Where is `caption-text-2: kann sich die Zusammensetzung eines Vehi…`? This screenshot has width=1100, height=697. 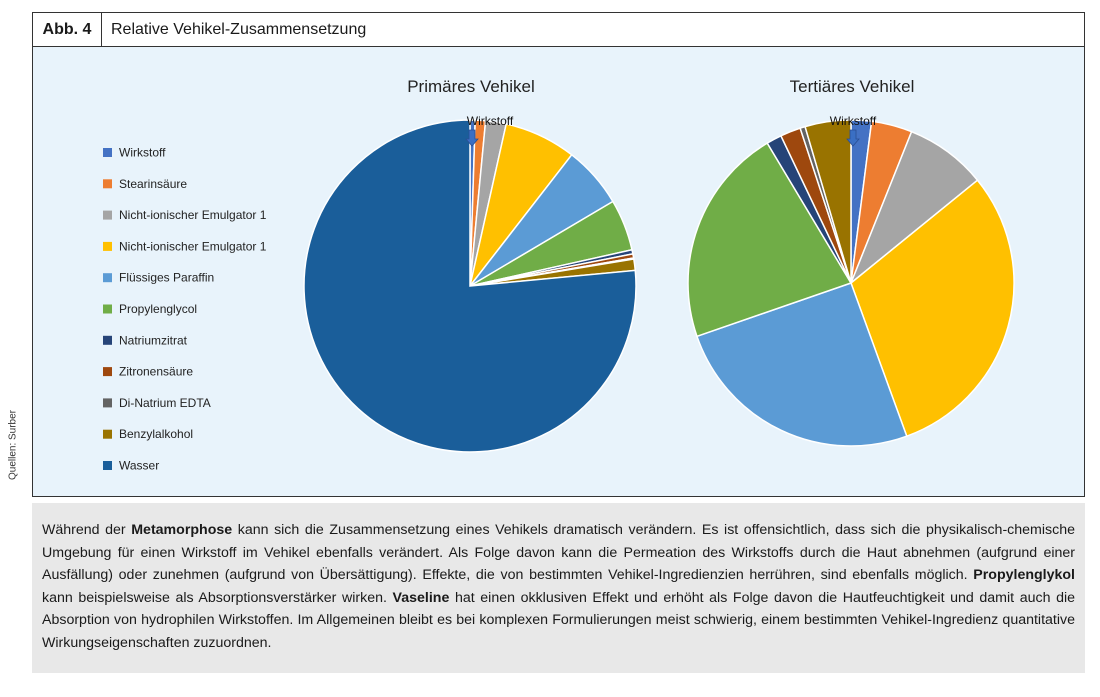 caption-text-2: kann sich die Zusammensetzung eines Vehi… is located at coordinates (558, 552).